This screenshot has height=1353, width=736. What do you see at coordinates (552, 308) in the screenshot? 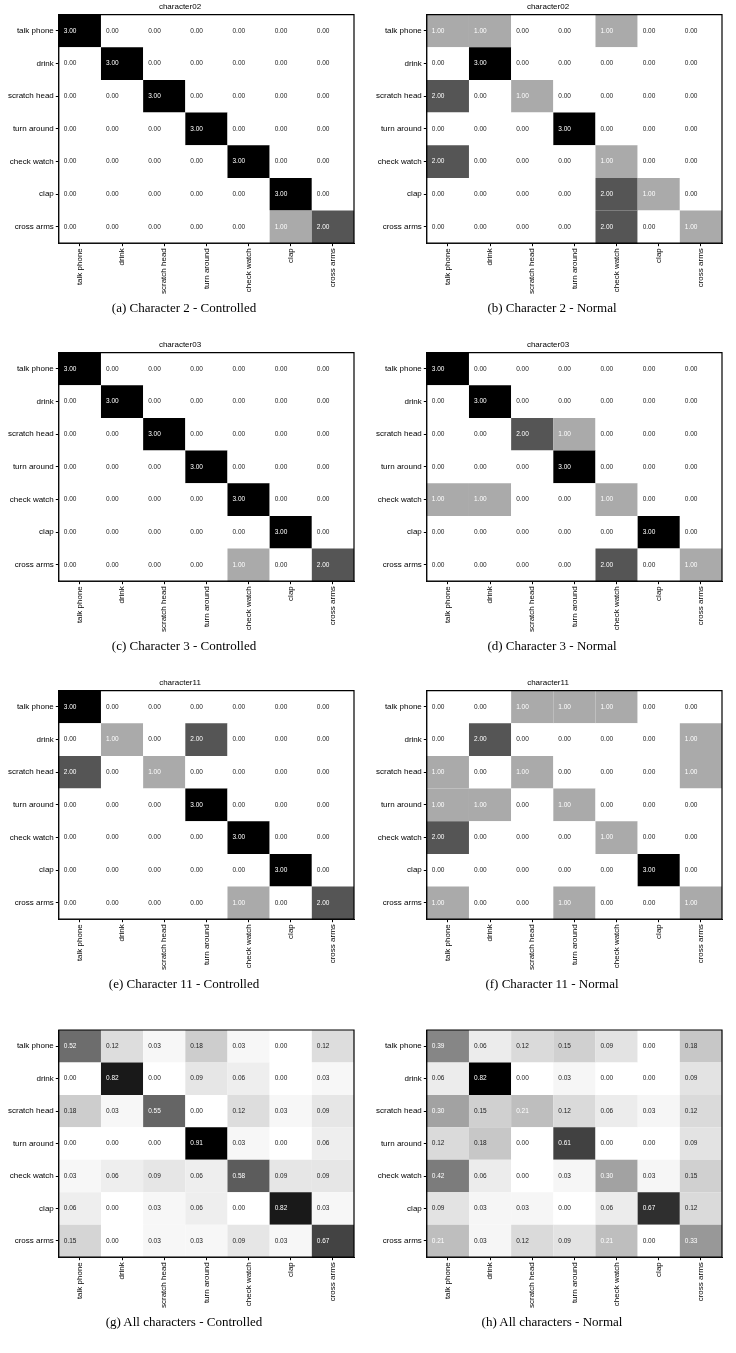
I see `text: (b) Character 2 - Normal` at bounding box center [552, 308].